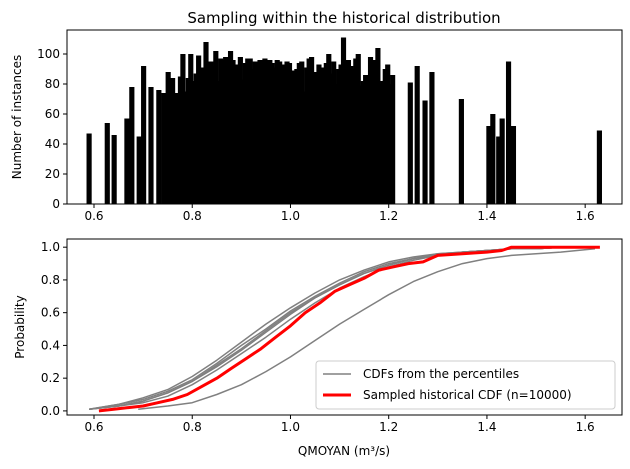 The width and height of the screenshot is (630, 469). What do you see at coordinates (17, 117) in the screenshot?
I see `y-axis-label: Number of instances` at bounding box center [17, 117].